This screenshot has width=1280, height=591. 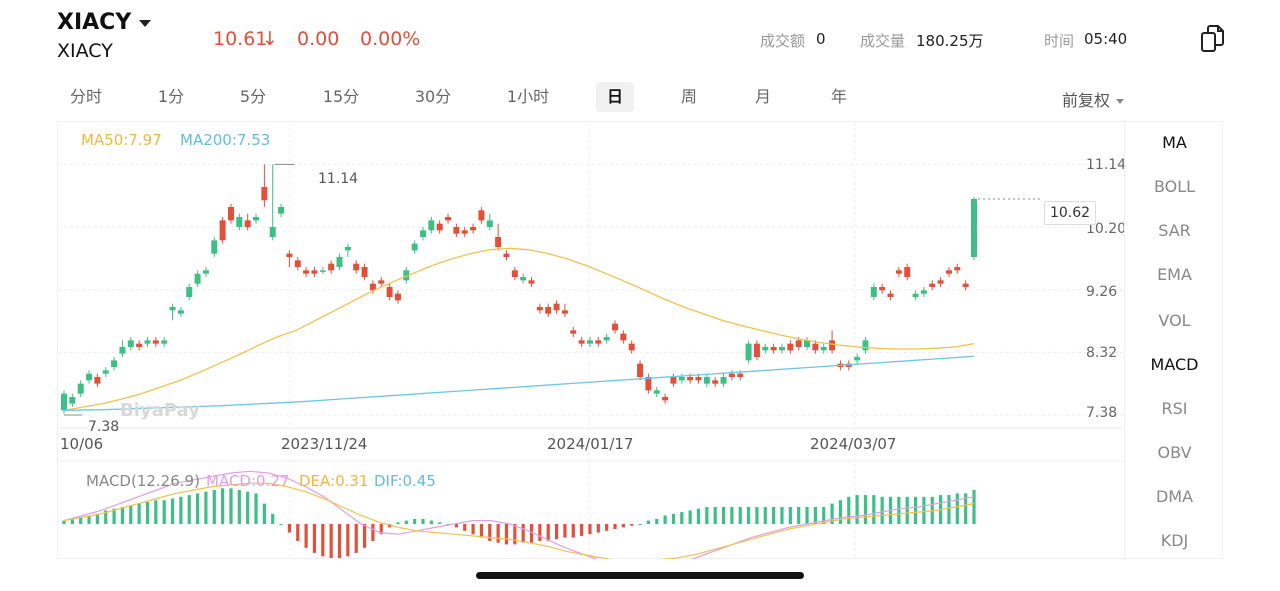 What do you see at coordinates (334, 481) in the screenshot?
I see `dea-legend: DEA:0.31` at bounding box center [334, 481].